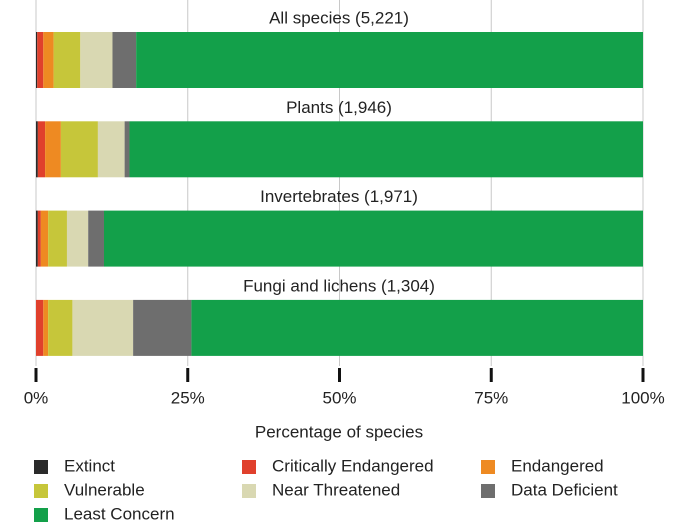 Image resolution: width=688 pixels, height=526 pixels. I want to click on legend-label: Critically Endangered, so click(353, 465).